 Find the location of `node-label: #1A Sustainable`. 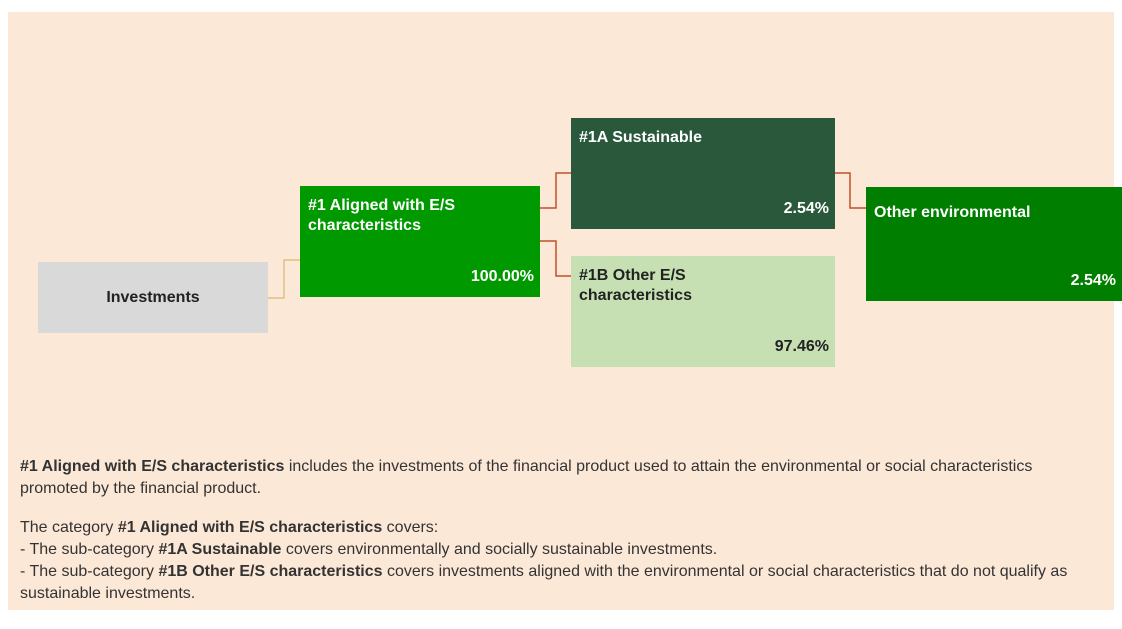

node-label: #1A Sustainable is located at coordinates (641, 137).